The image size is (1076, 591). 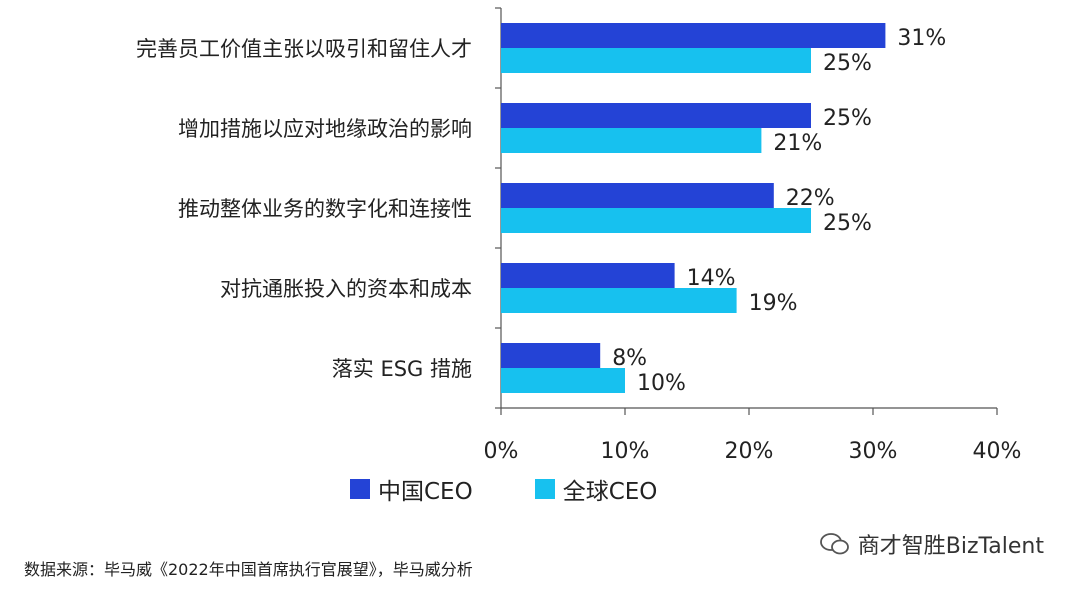 I want to click on wechat-icon, so click(x=834, y=544).